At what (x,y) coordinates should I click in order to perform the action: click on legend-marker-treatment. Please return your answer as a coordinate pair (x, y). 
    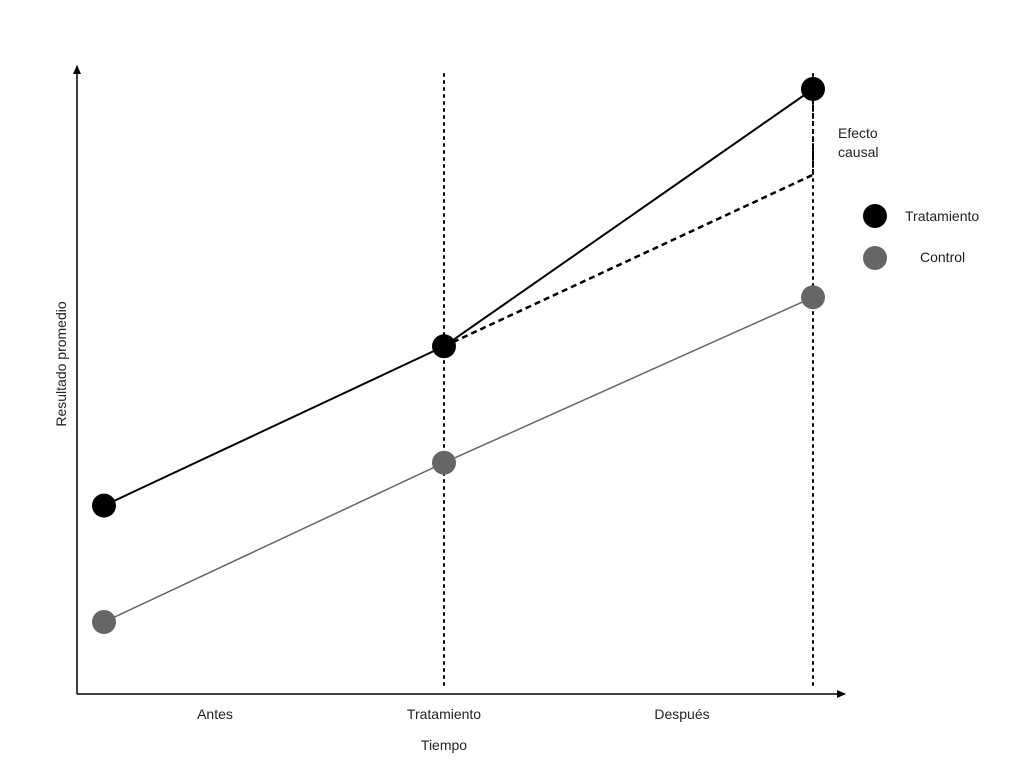
    Looking at the image, I should click on (875, 216).